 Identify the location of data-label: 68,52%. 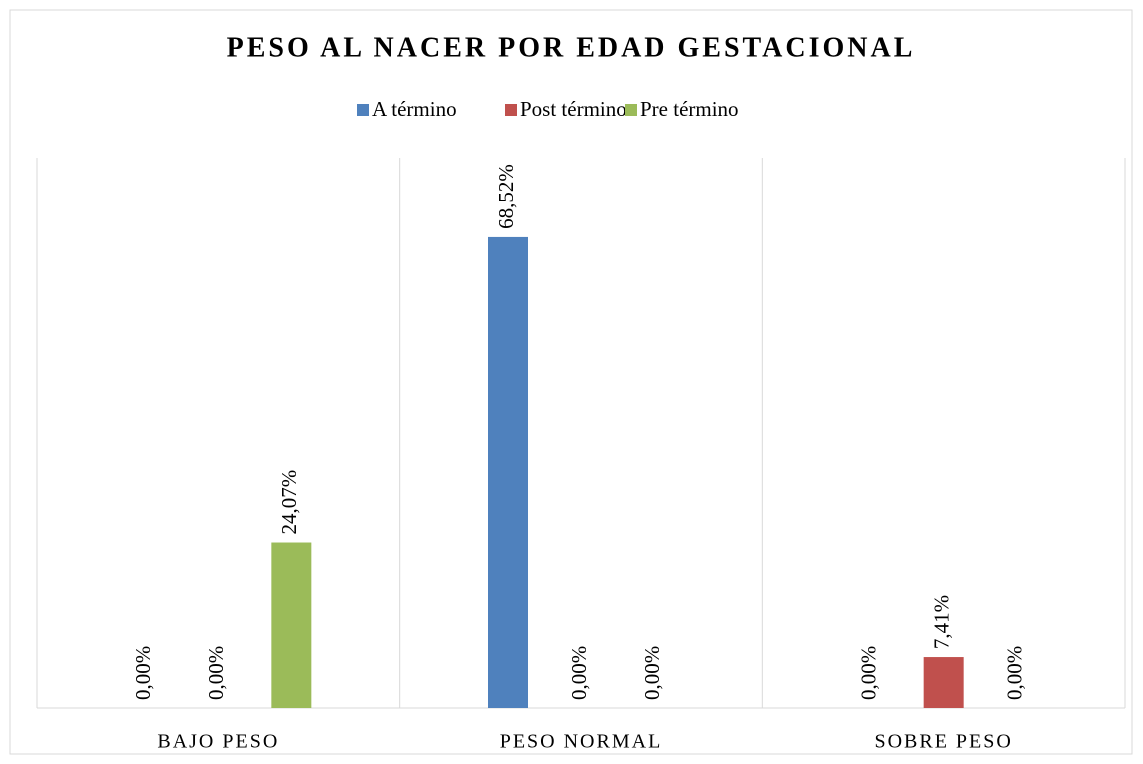
(506, 196).